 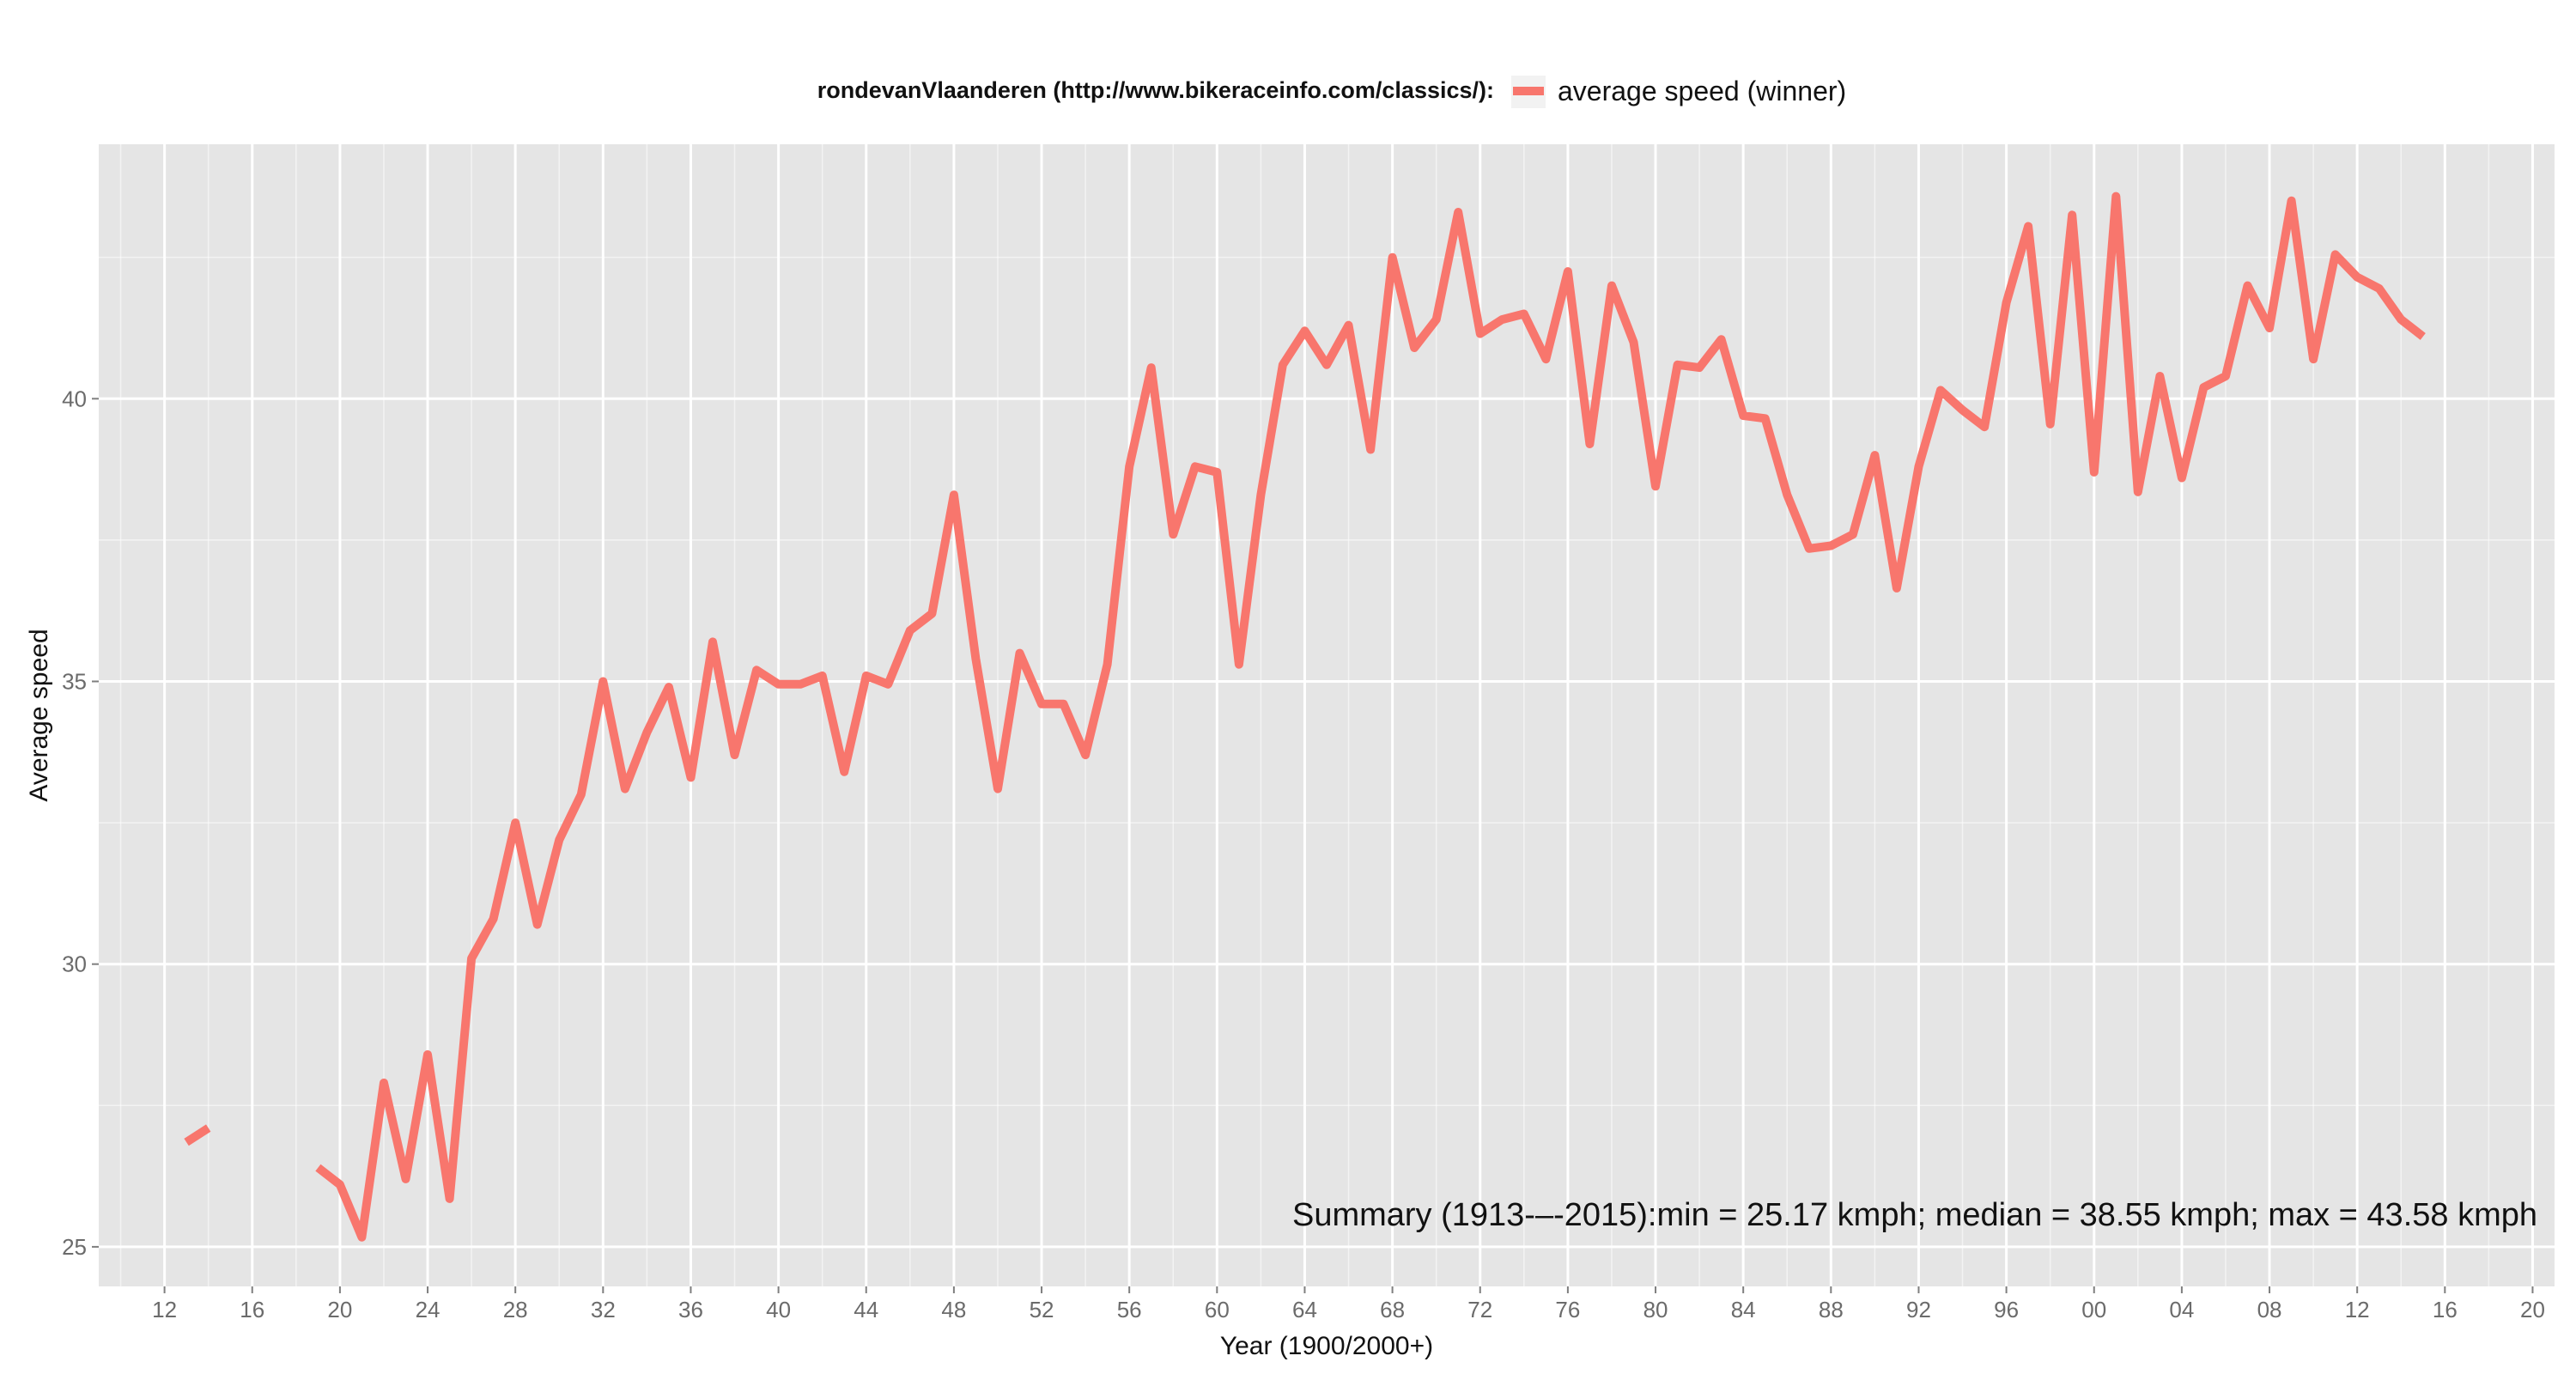 What do you see at coordinates (1656, 1309) in the screenshot?
I see `x-tick-label: 80` at bounding box center [1656, 1309].